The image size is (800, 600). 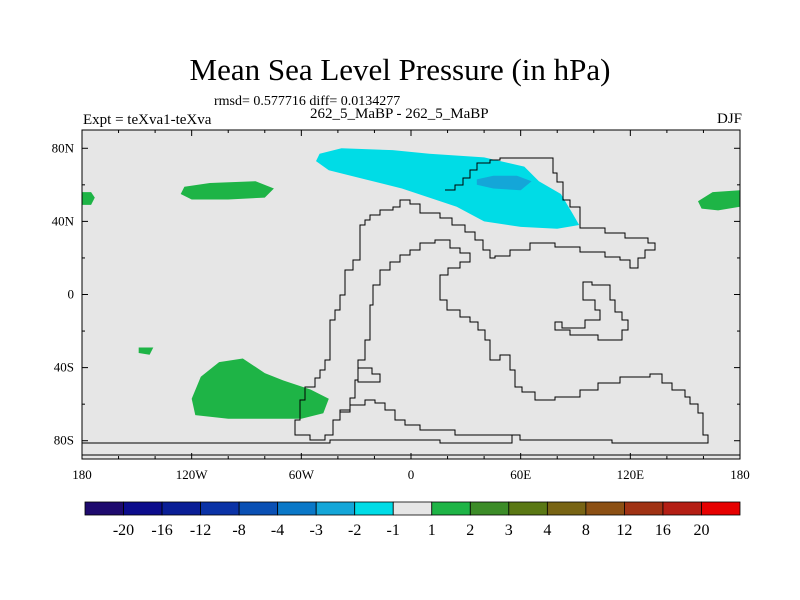 What do you see at coordinates (277, 530) in the screenshot?
I see `colorbar-label: -4` at bounding box center [277, 530].